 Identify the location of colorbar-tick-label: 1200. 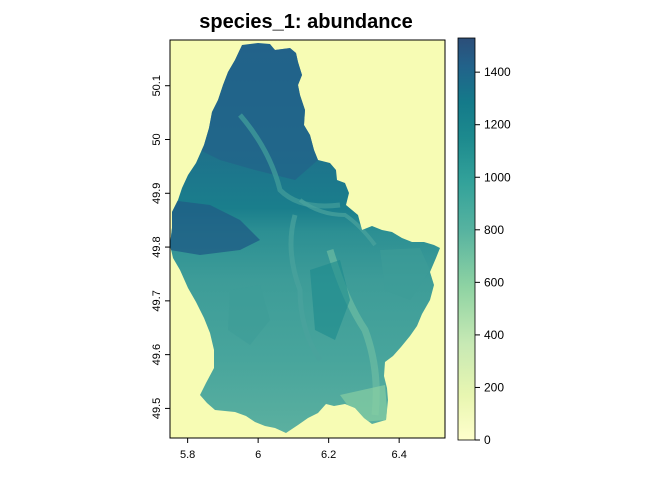
(497, 125).